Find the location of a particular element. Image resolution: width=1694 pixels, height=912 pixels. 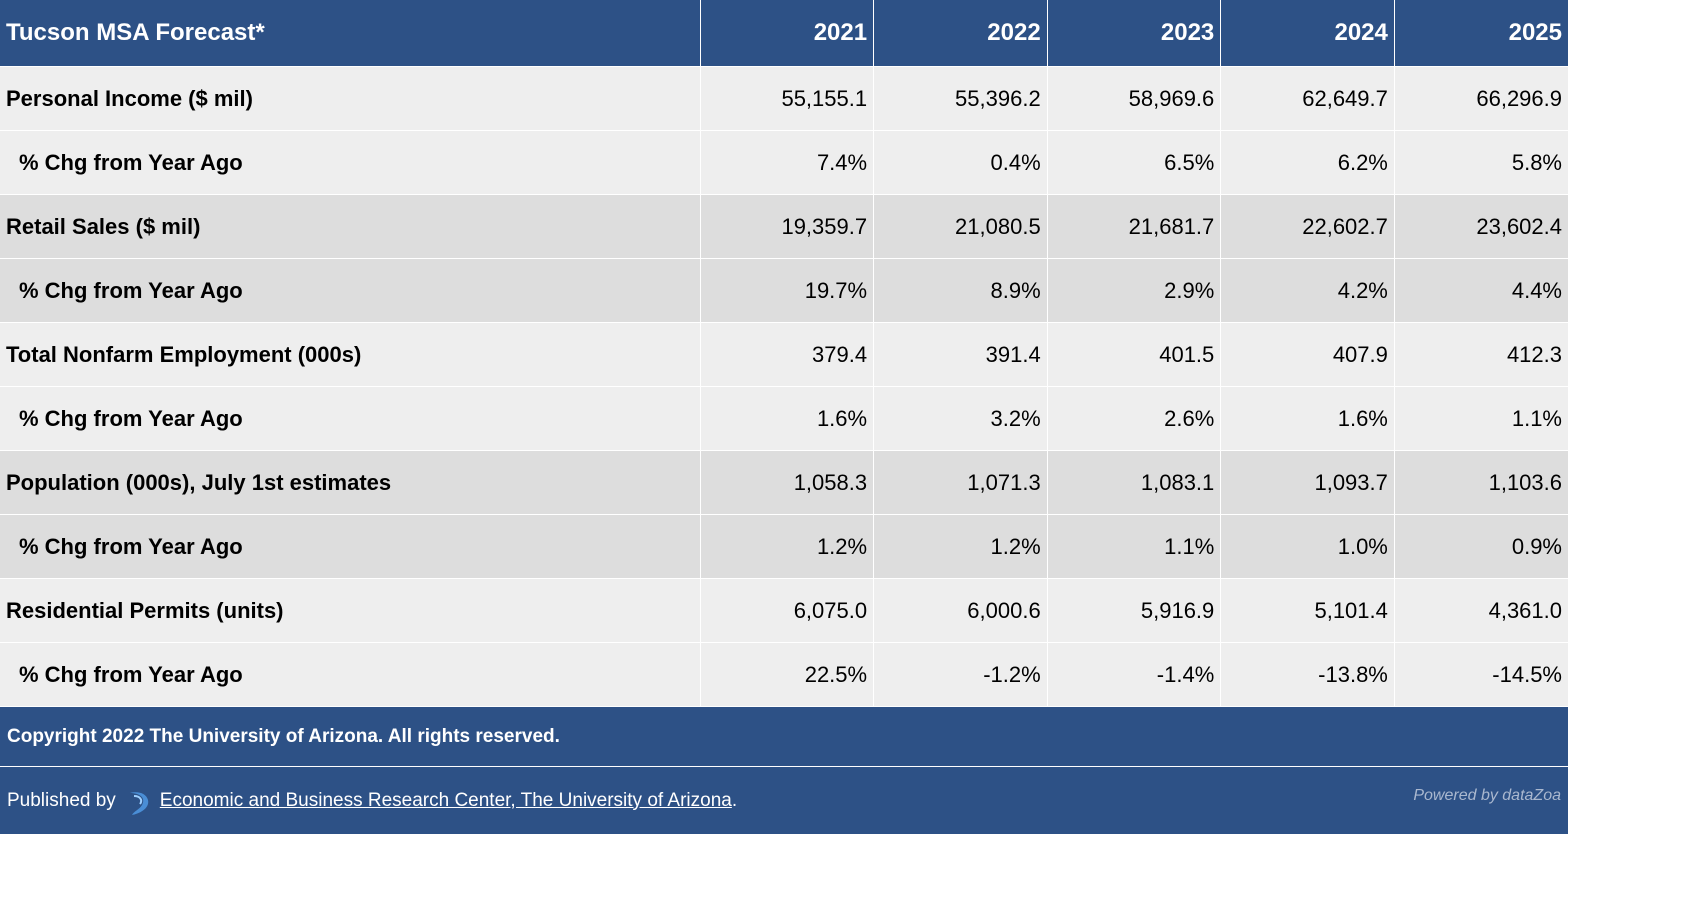

cell-value: 3.2% is located at coordinates (960, 418).